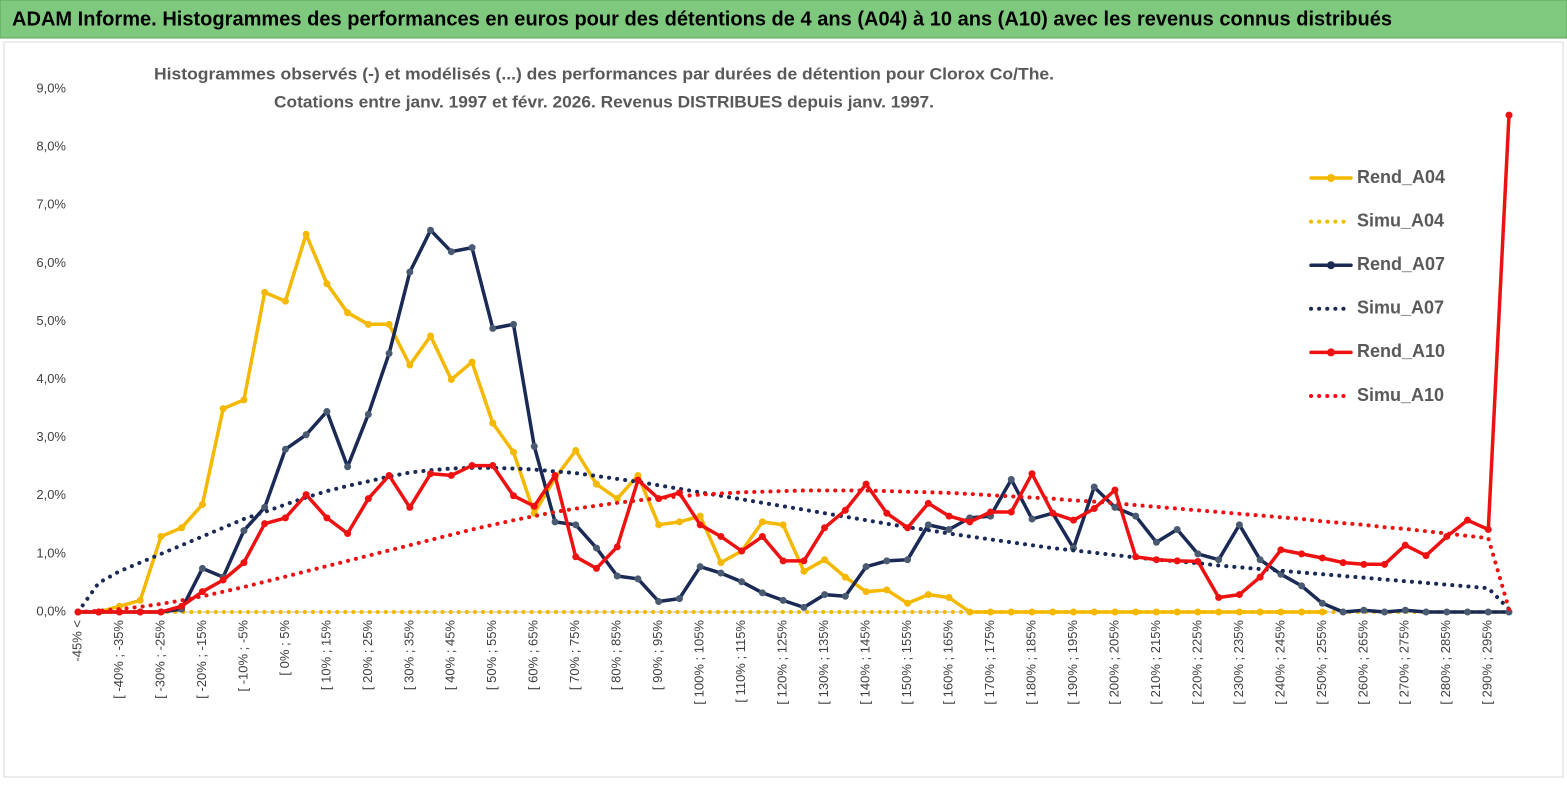 This screenshot has height=791, width=1567. What do you see at coordinates (740, 661) in the screenshot?
I see `x-tick-label: [ 110% ; 115%` at bounding box center [740, 661].